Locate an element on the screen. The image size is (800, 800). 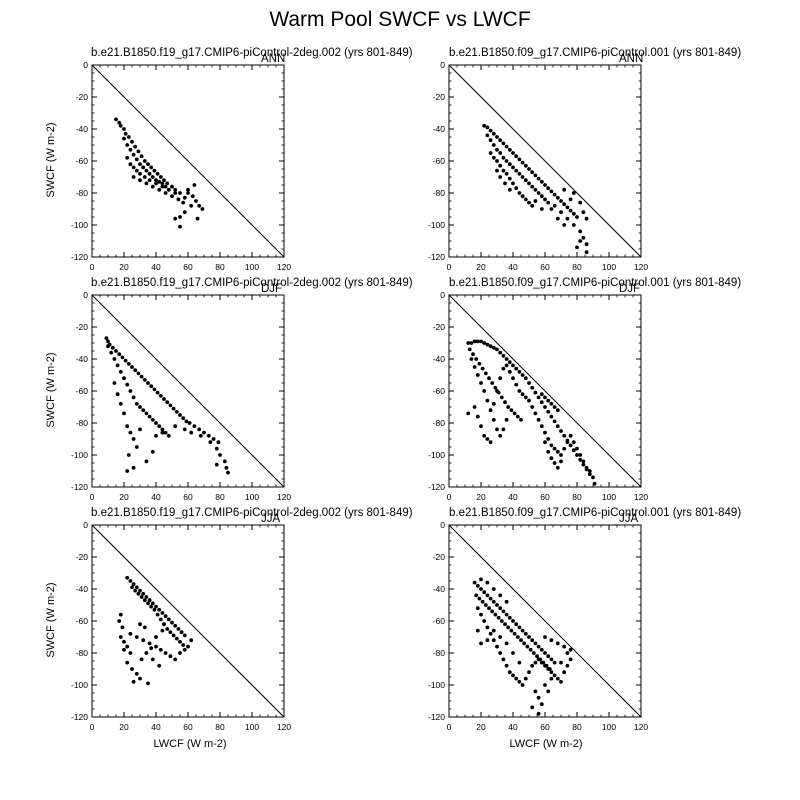
x-tick-label: 100 is located at coordinates (252, 727).